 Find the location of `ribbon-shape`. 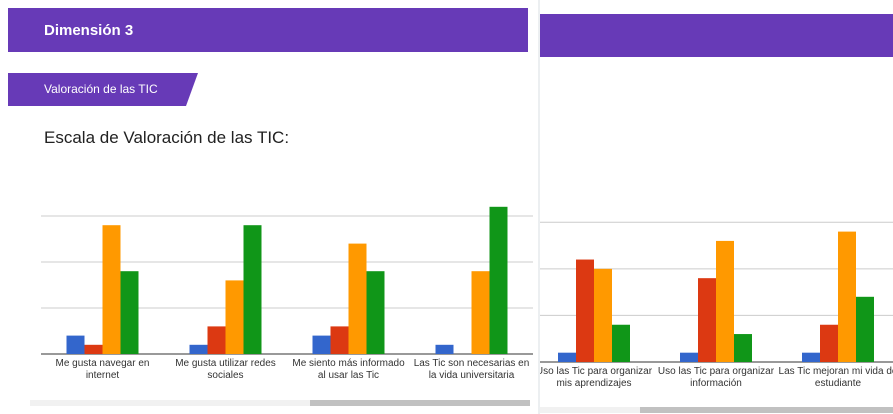

ribbon-shape is located at coordinates (103, 89).